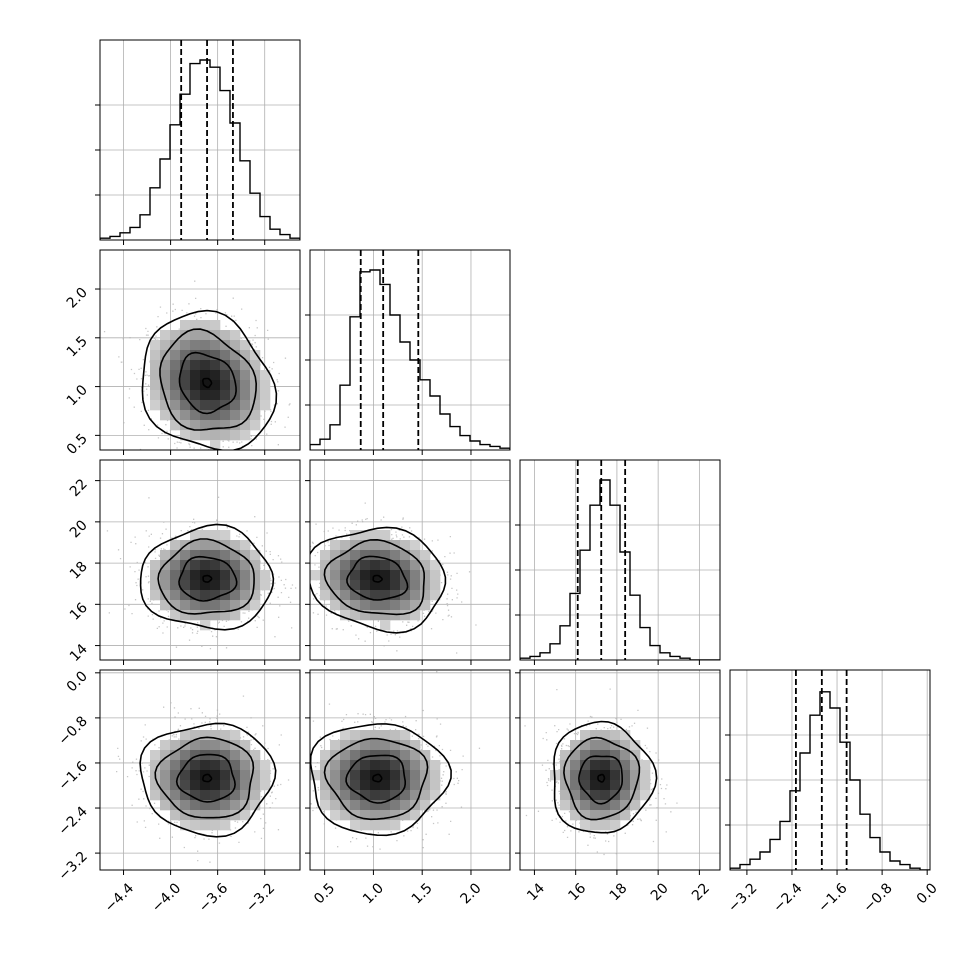  Describe the element at coordinates (77, 298) in the screenshot. I see `y-tick-label: 2.0` at that location.